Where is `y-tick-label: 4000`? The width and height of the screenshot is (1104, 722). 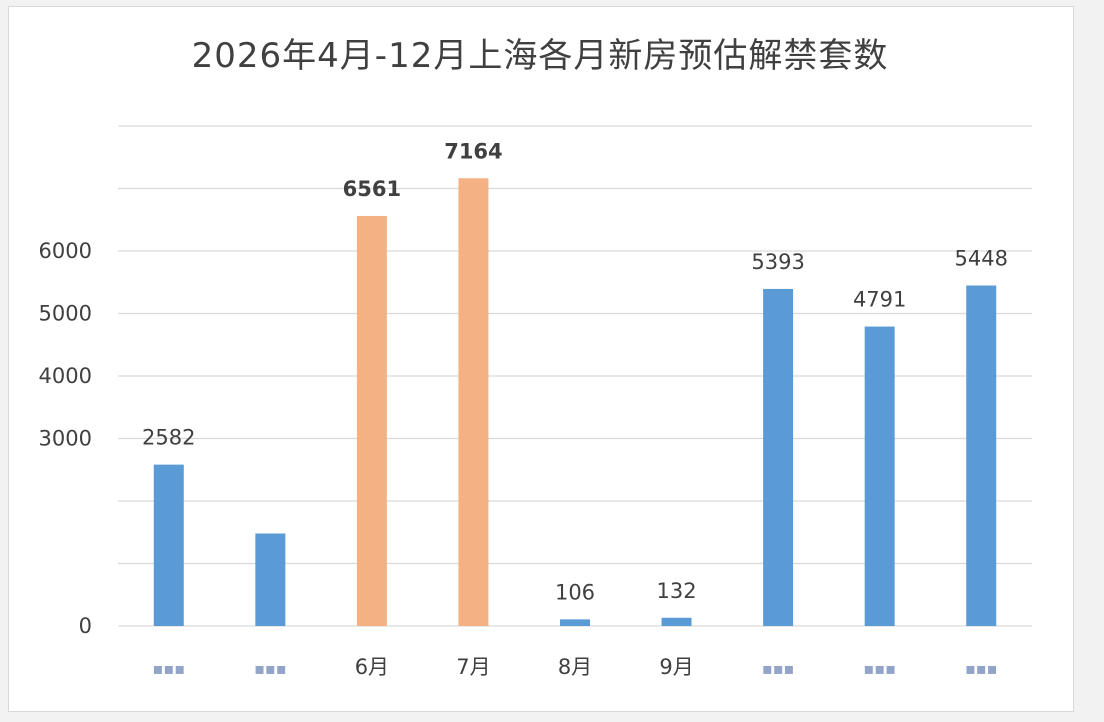 y-tick-label: 4000 is located at coordinates (65, 376).